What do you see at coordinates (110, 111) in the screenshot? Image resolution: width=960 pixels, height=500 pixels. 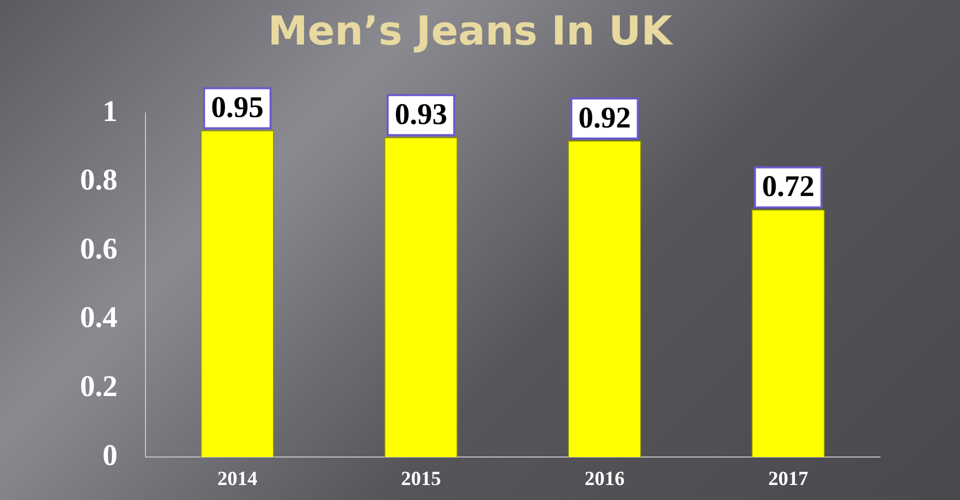 I see `y-tick-label: 1` at bounding box center [110, 111].